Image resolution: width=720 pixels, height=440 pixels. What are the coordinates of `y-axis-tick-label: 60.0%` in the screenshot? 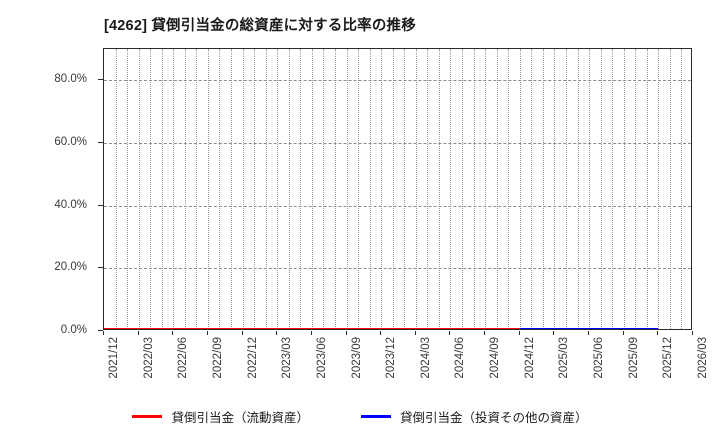 It's located at (70, 142).